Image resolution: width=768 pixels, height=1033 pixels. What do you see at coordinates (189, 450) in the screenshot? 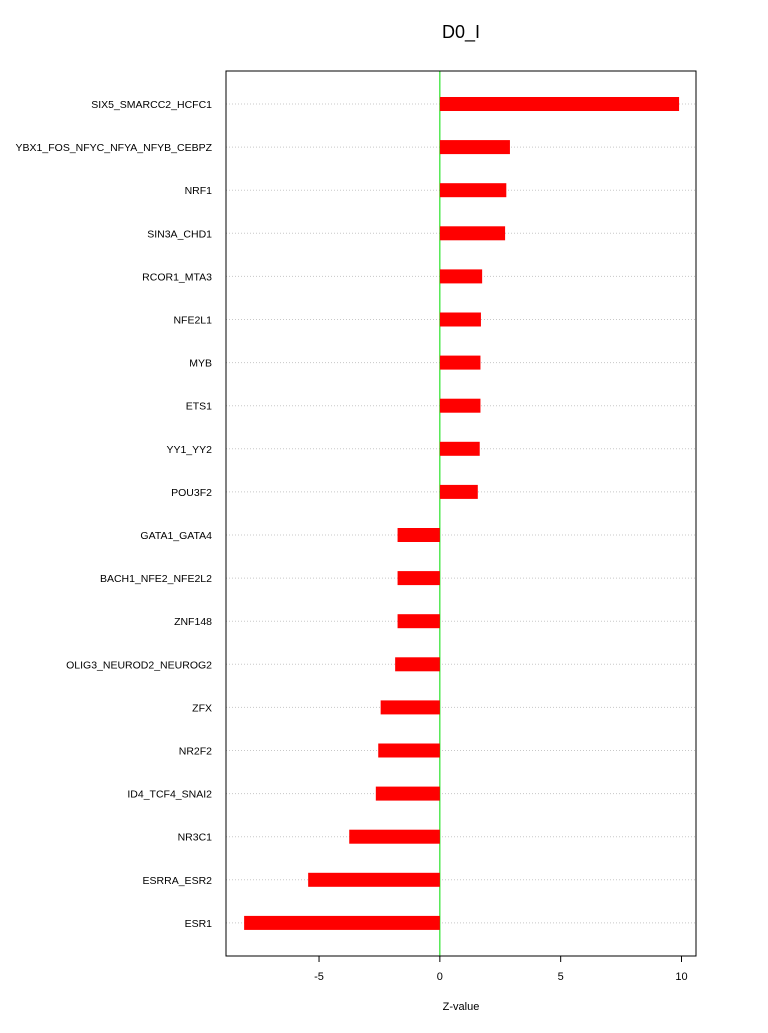
I see `category-label: YY1_YY2` at bounding box center [189, 450].